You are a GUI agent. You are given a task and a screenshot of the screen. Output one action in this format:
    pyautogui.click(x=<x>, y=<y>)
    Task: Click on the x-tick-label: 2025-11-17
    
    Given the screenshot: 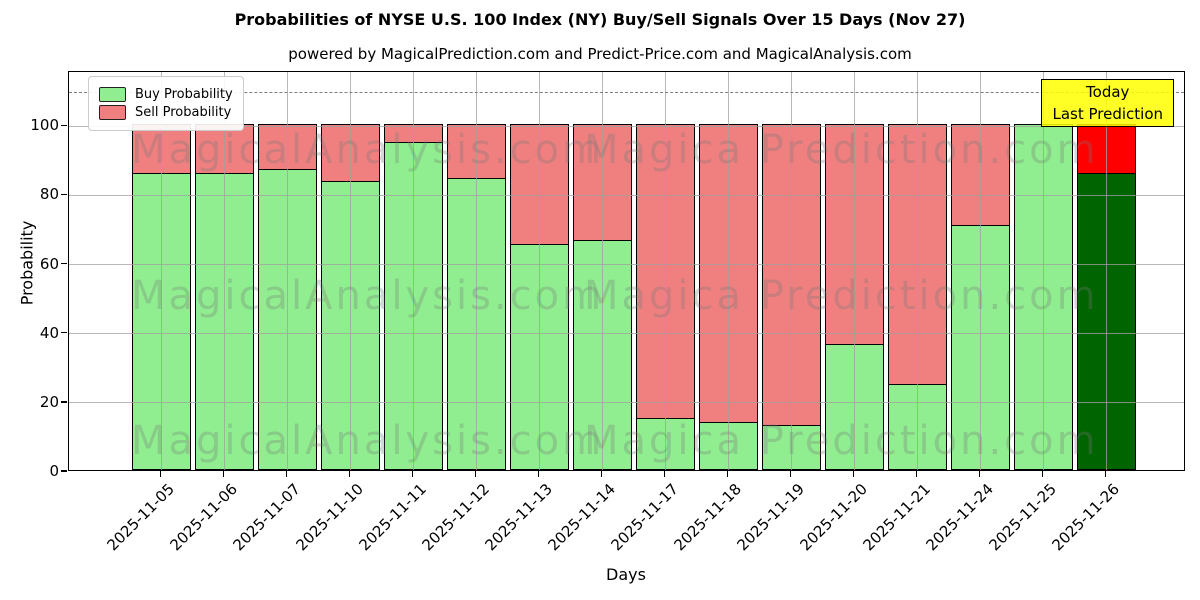 What is the action you would take?
    pyautogui.click(x=645, y=517)
    